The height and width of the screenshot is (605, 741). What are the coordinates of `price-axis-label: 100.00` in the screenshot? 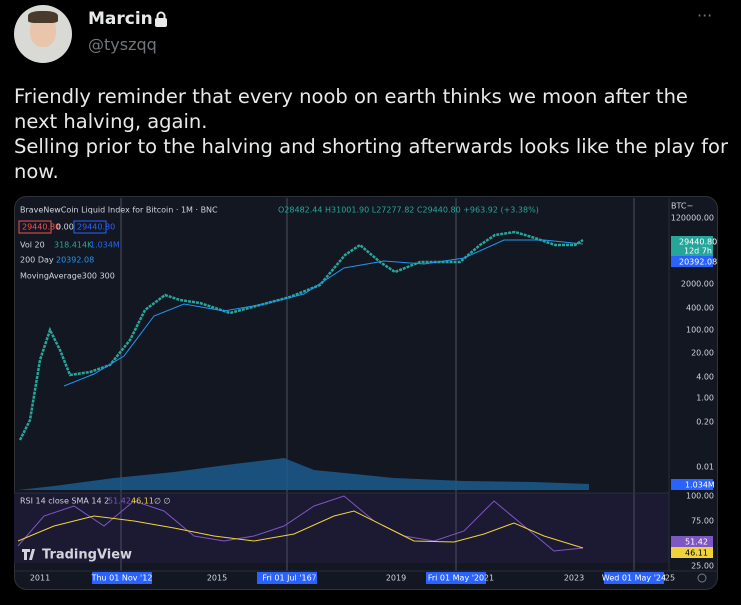 It's located at (700, 330).